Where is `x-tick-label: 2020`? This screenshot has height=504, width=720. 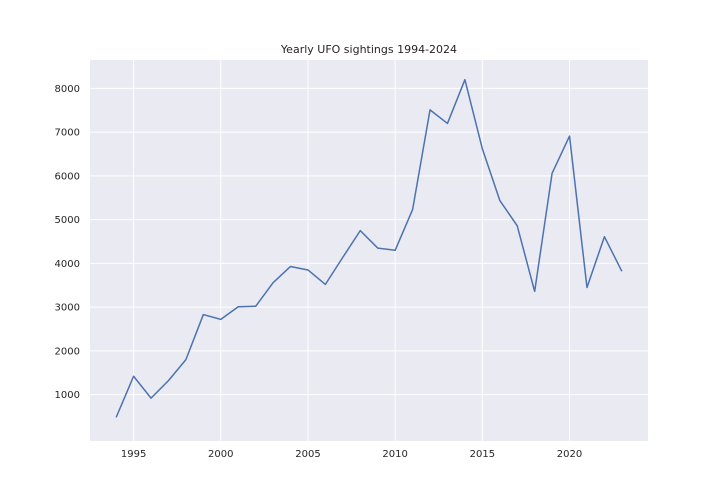 x-tick-label: 2020 is located at coordinates (569, 454).